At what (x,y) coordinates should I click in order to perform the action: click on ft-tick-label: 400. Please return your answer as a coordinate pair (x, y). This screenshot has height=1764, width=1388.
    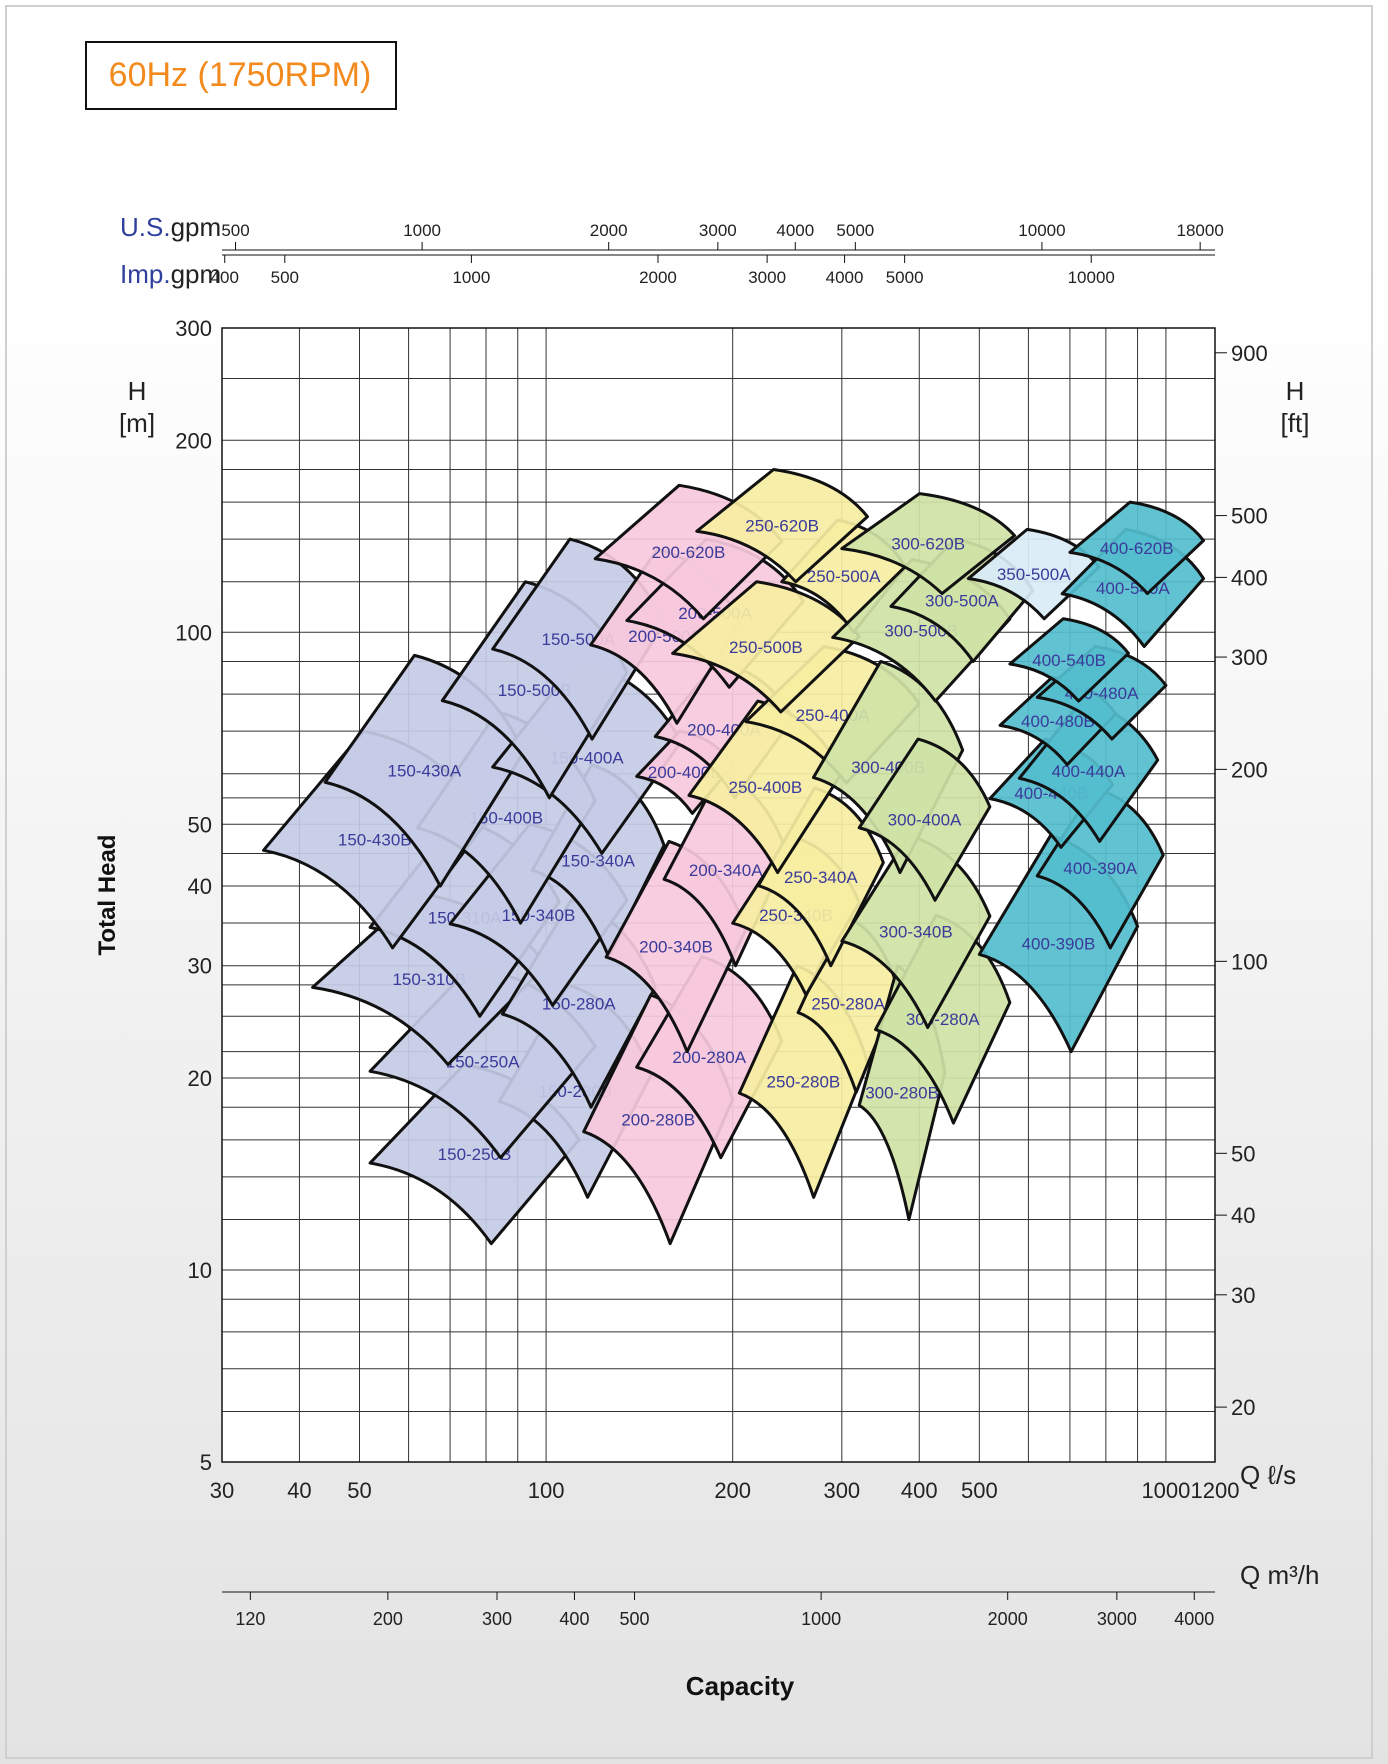
    Looking at the image, I should click on (1249, 577).